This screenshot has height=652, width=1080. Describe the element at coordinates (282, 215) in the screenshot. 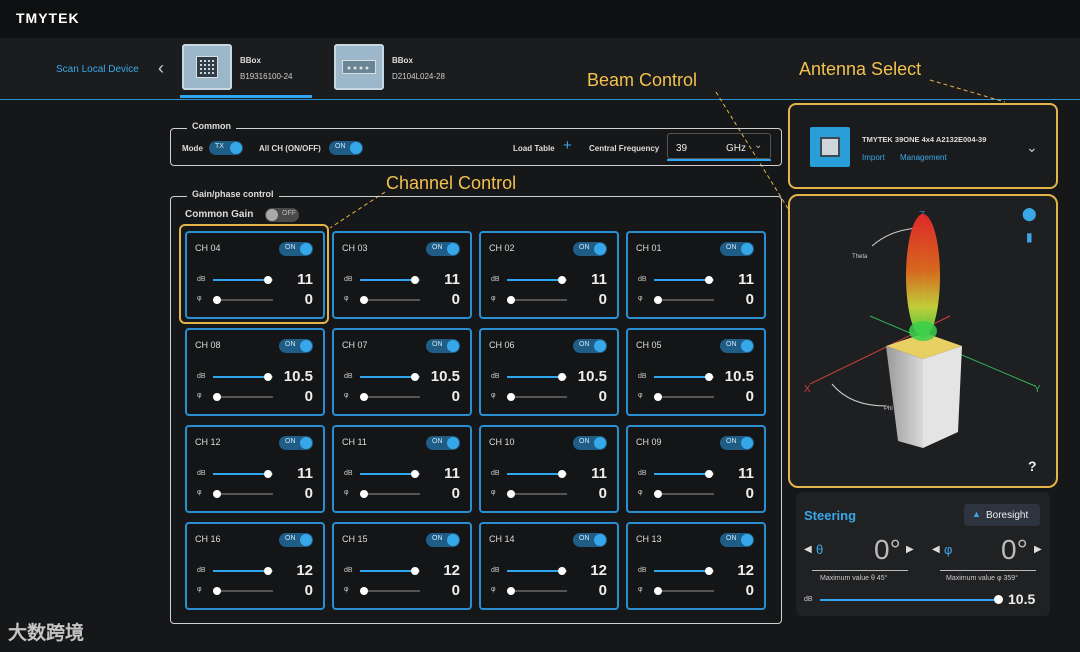

I see `common-gain-toggle: OFF` at that location.